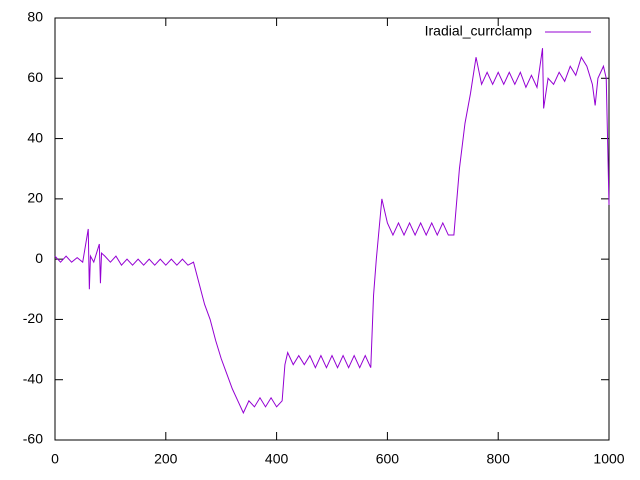 This screenshot has height=480, width=640. I want to click on y-tick-label: 20, so click(35, 198).